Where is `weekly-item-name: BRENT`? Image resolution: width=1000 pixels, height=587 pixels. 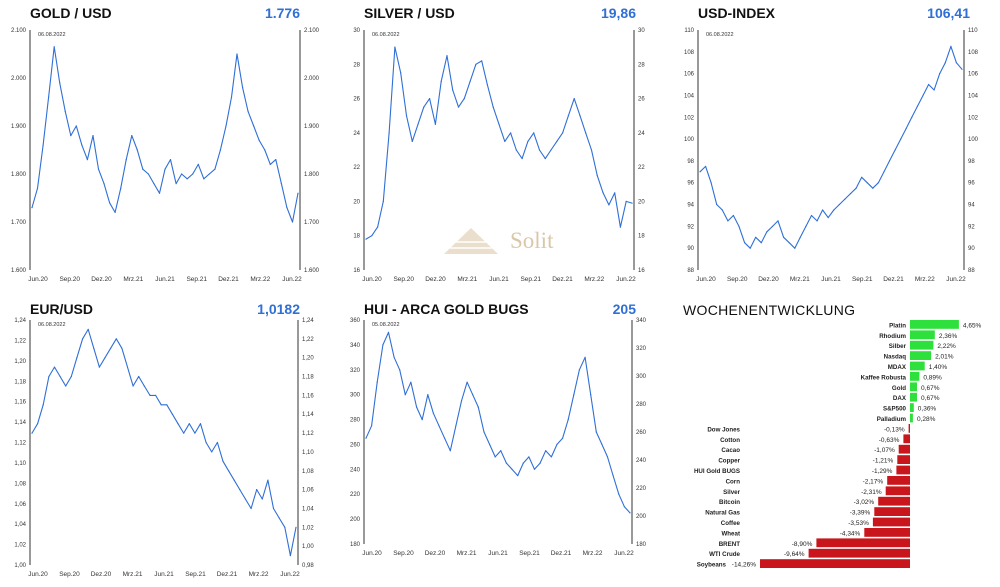 weekly-item-name: BRENT is located at coordinates (730, 544).